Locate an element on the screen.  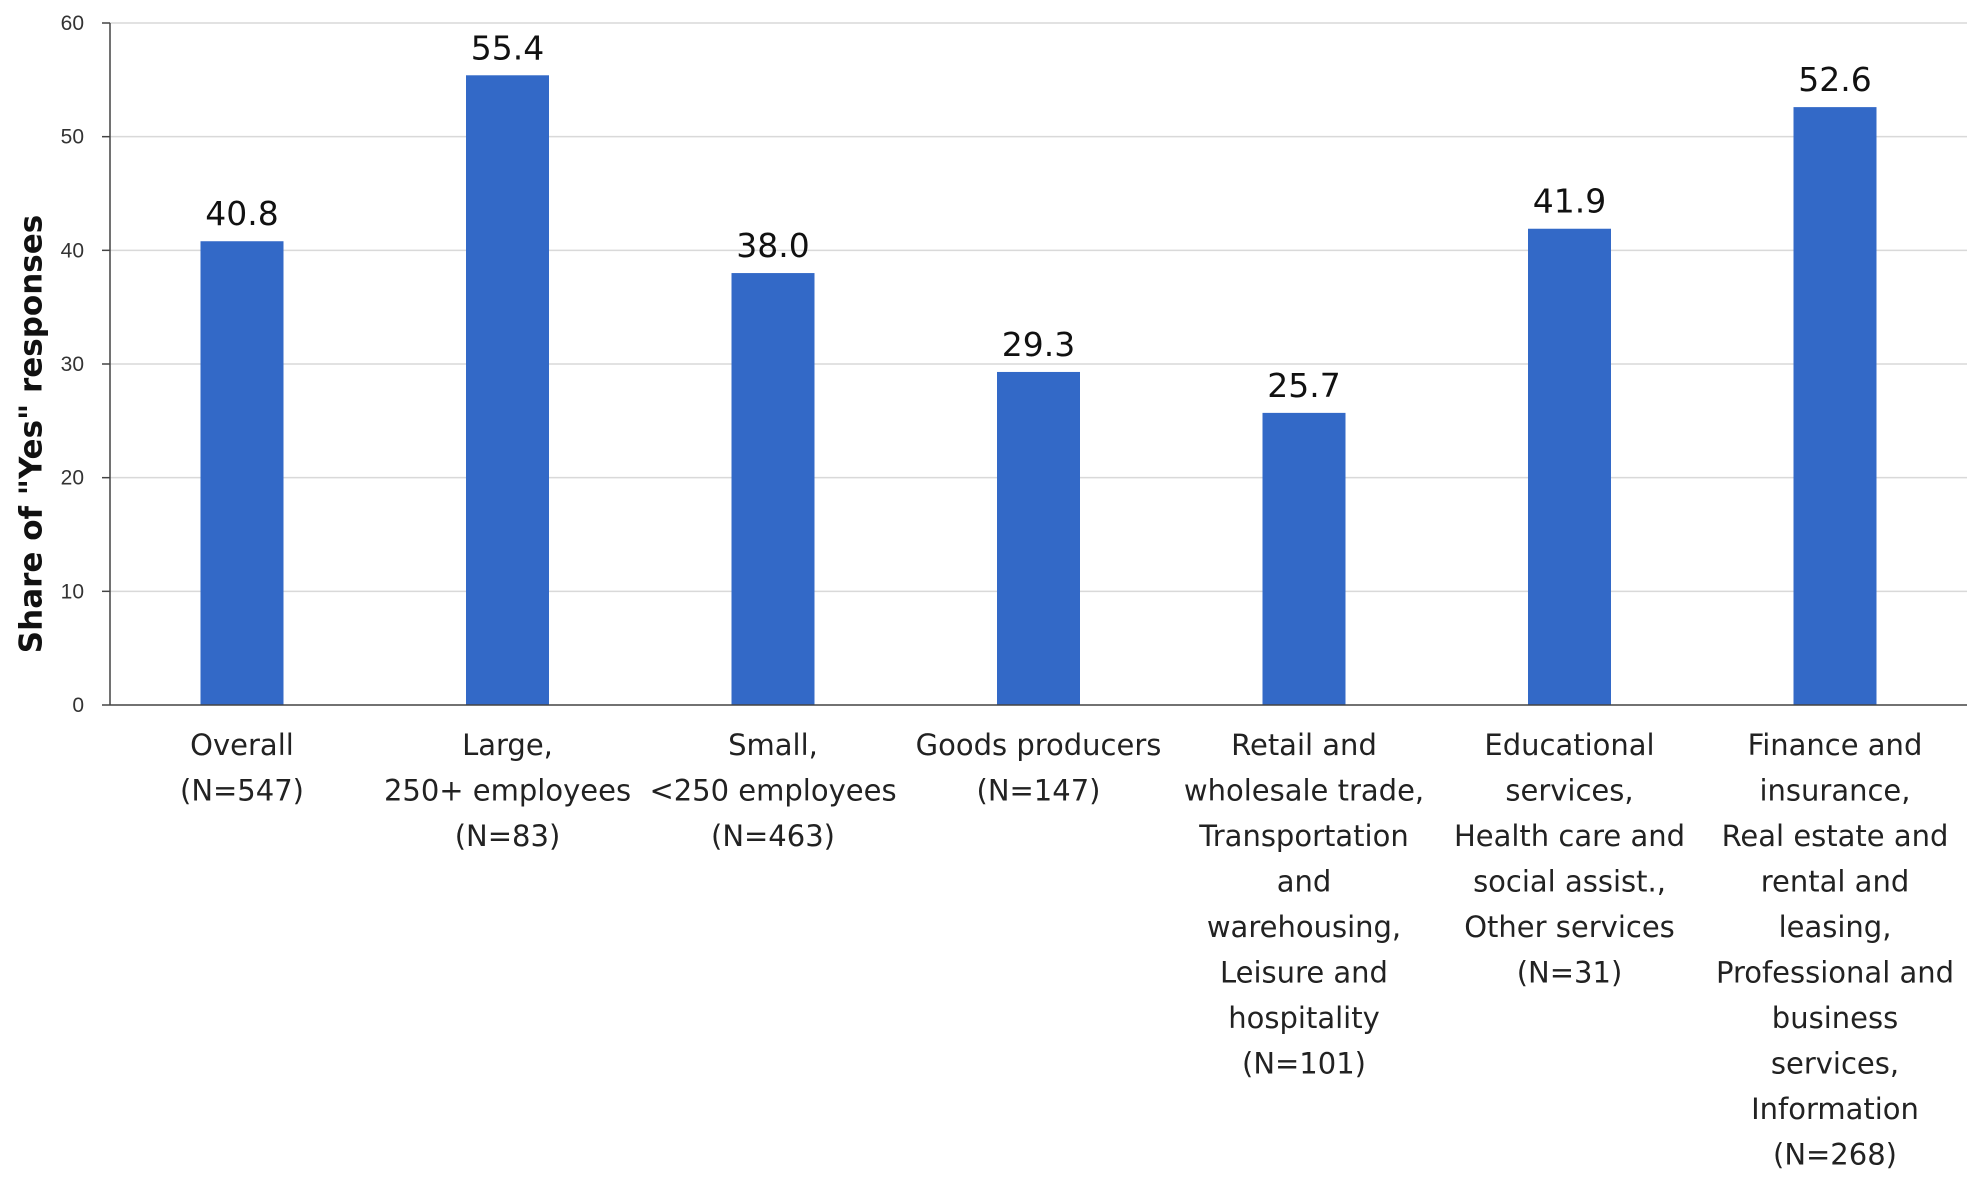
category-label-line: Transportation is located at coordinates (1303, 836).